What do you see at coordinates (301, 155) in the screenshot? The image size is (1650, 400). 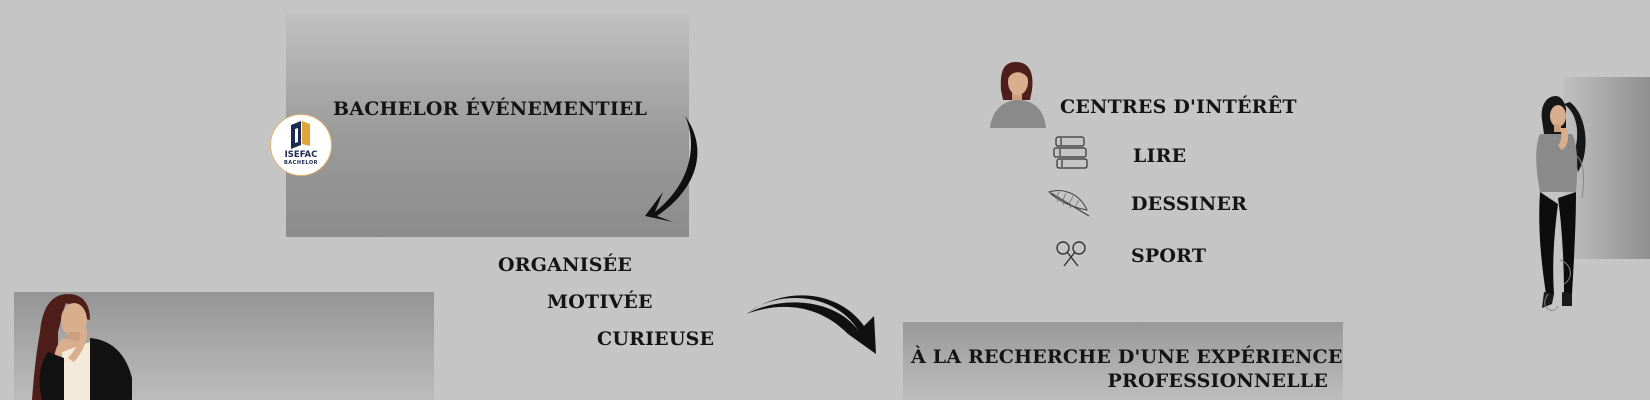 I see `logo-name: ISEFAC` at bounding box center [301, 155].